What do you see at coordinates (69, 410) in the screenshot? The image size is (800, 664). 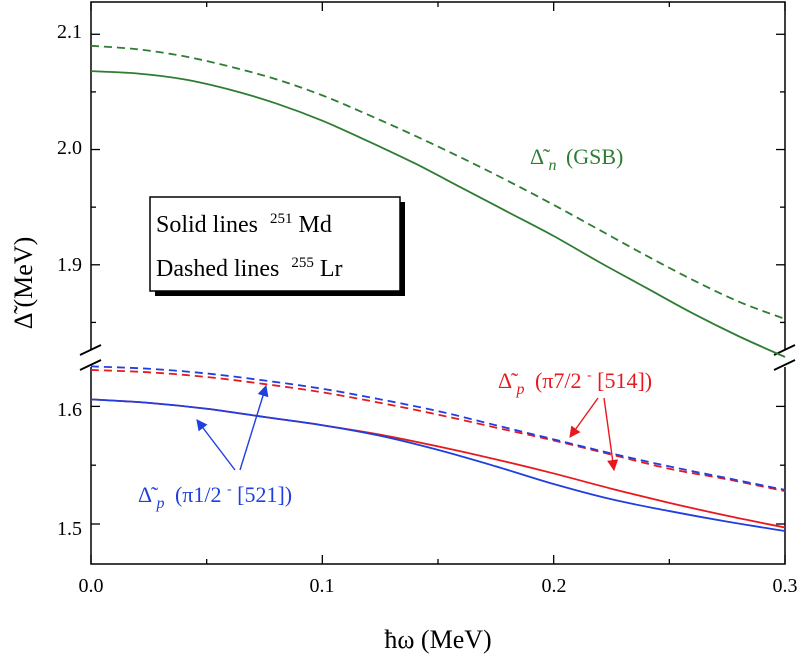 I see `y-tick-label: 1.6` at bounding box center [69, 410].